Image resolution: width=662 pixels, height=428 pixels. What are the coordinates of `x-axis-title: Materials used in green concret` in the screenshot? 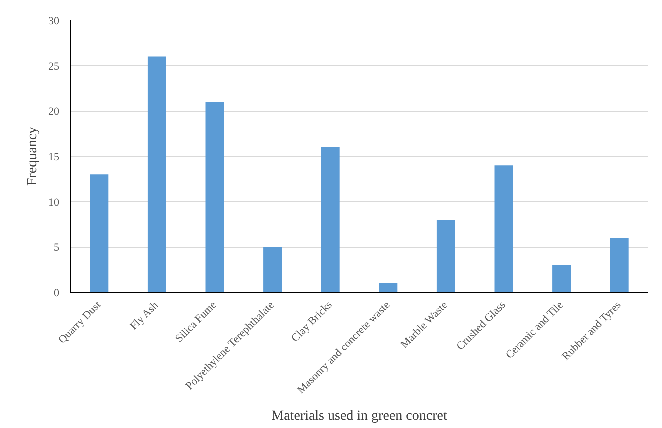 It's located at (360, 416).